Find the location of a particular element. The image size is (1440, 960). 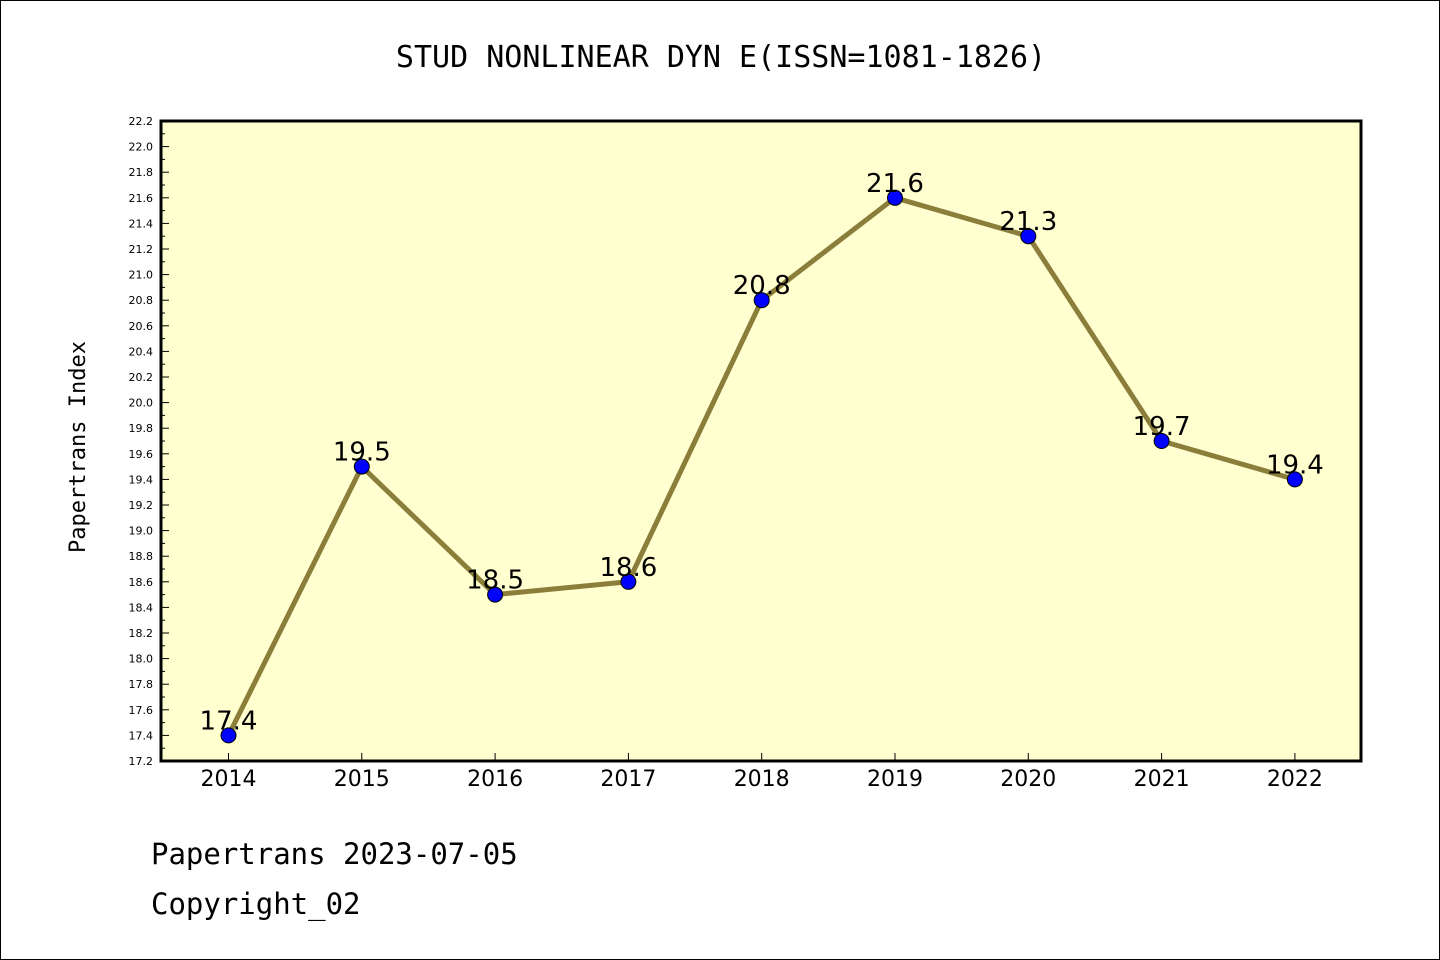

x-axis: 2014 2015 2016 2017 2018 2019 2020 2021 2022 is located at coordinates (762, 772).